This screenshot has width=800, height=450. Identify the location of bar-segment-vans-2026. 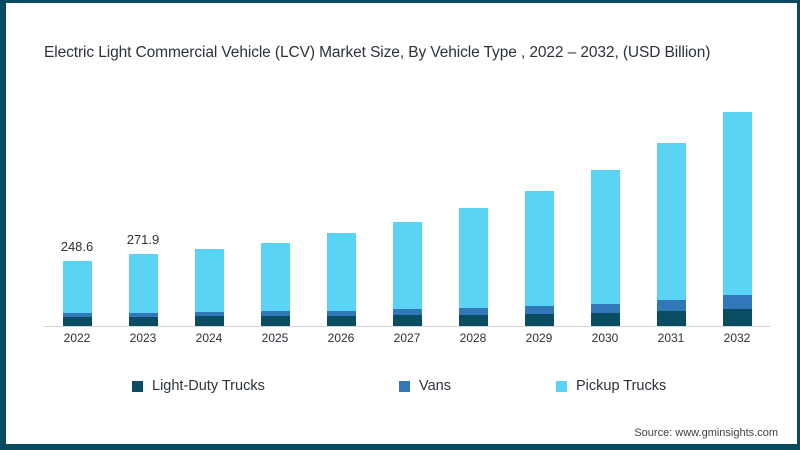
(341, 313).